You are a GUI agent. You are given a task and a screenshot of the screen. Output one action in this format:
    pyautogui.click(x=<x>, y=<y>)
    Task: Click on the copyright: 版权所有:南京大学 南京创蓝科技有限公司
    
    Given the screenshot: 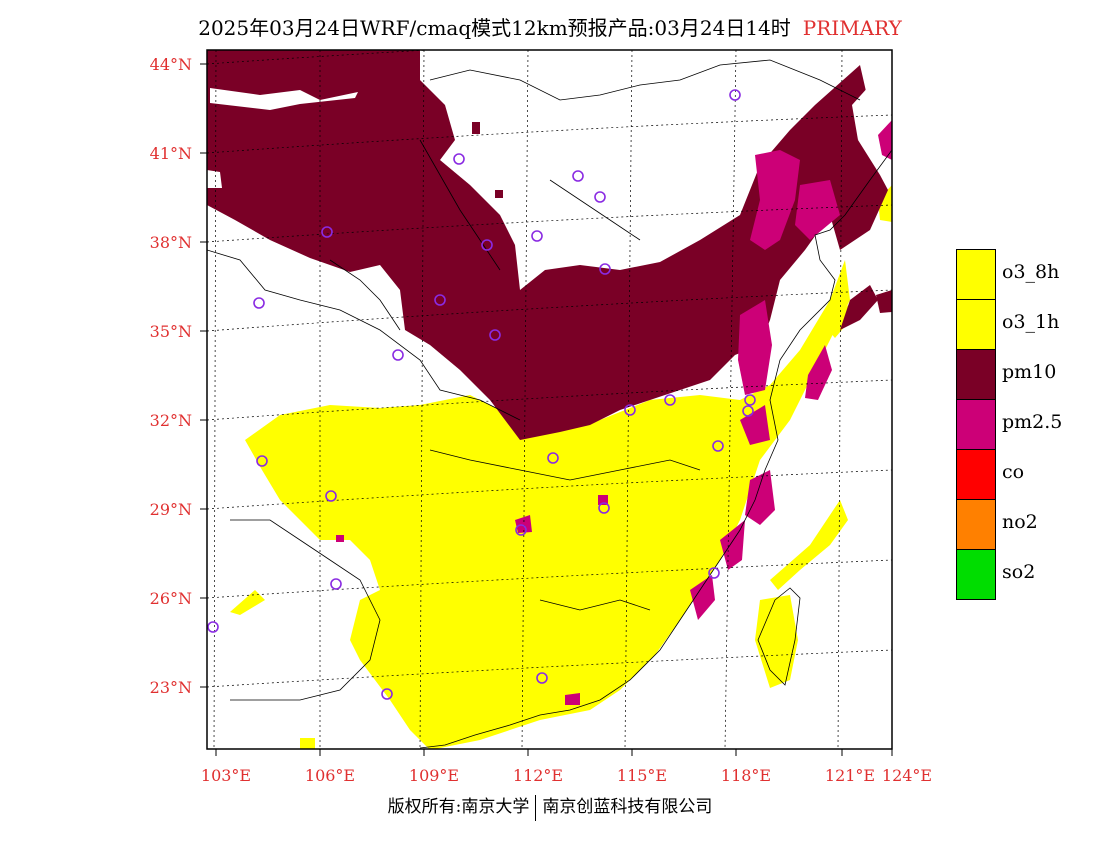 What is the action you would take?
    pyautogui.click(x=550, y=806)
    